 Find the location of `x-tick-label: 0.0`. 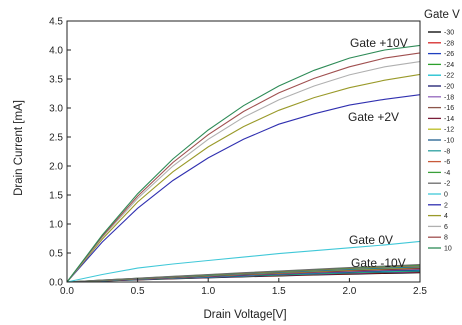

x-tick-label: 0.0 is located at coordinates (67, 291).